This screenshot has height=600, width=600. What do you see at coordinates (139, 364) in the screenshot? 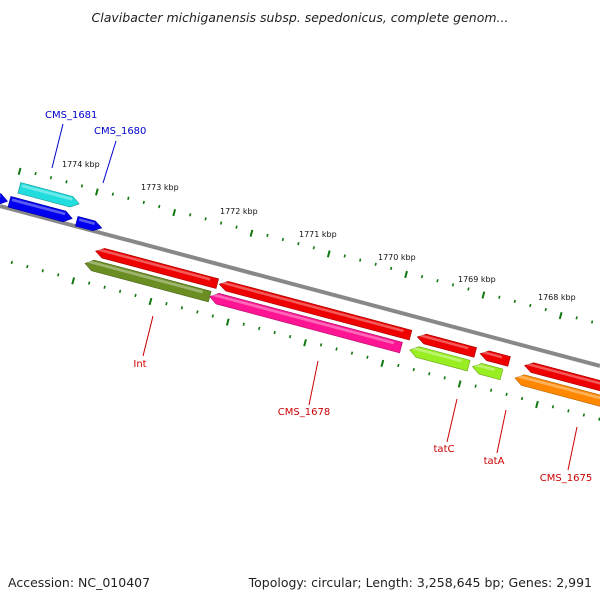
I see `gene-label: Int` at bounding box center [139, 364].